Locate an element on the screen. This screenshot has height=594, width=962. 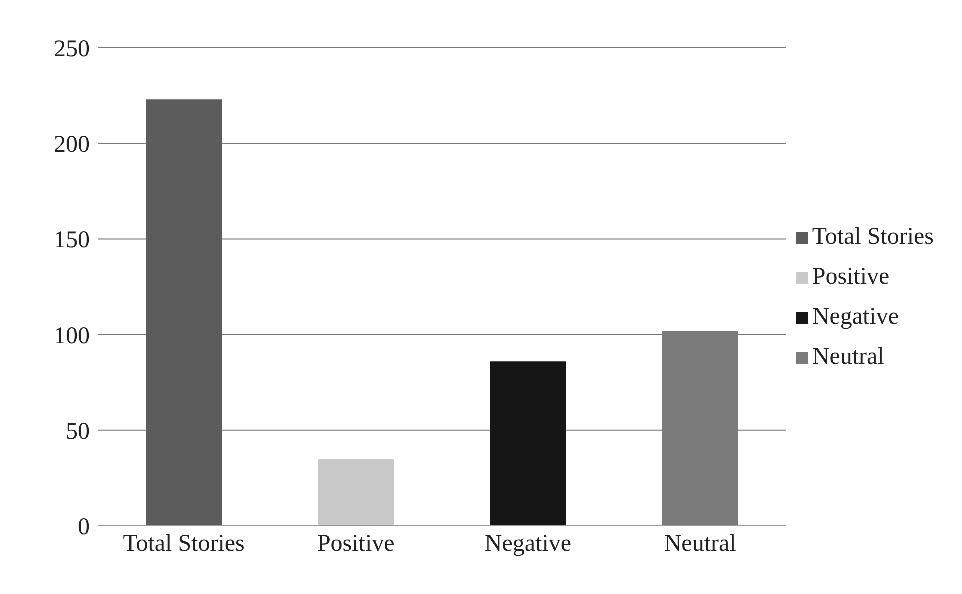
legend-label: Neutral is located at coordinates (848, 357).